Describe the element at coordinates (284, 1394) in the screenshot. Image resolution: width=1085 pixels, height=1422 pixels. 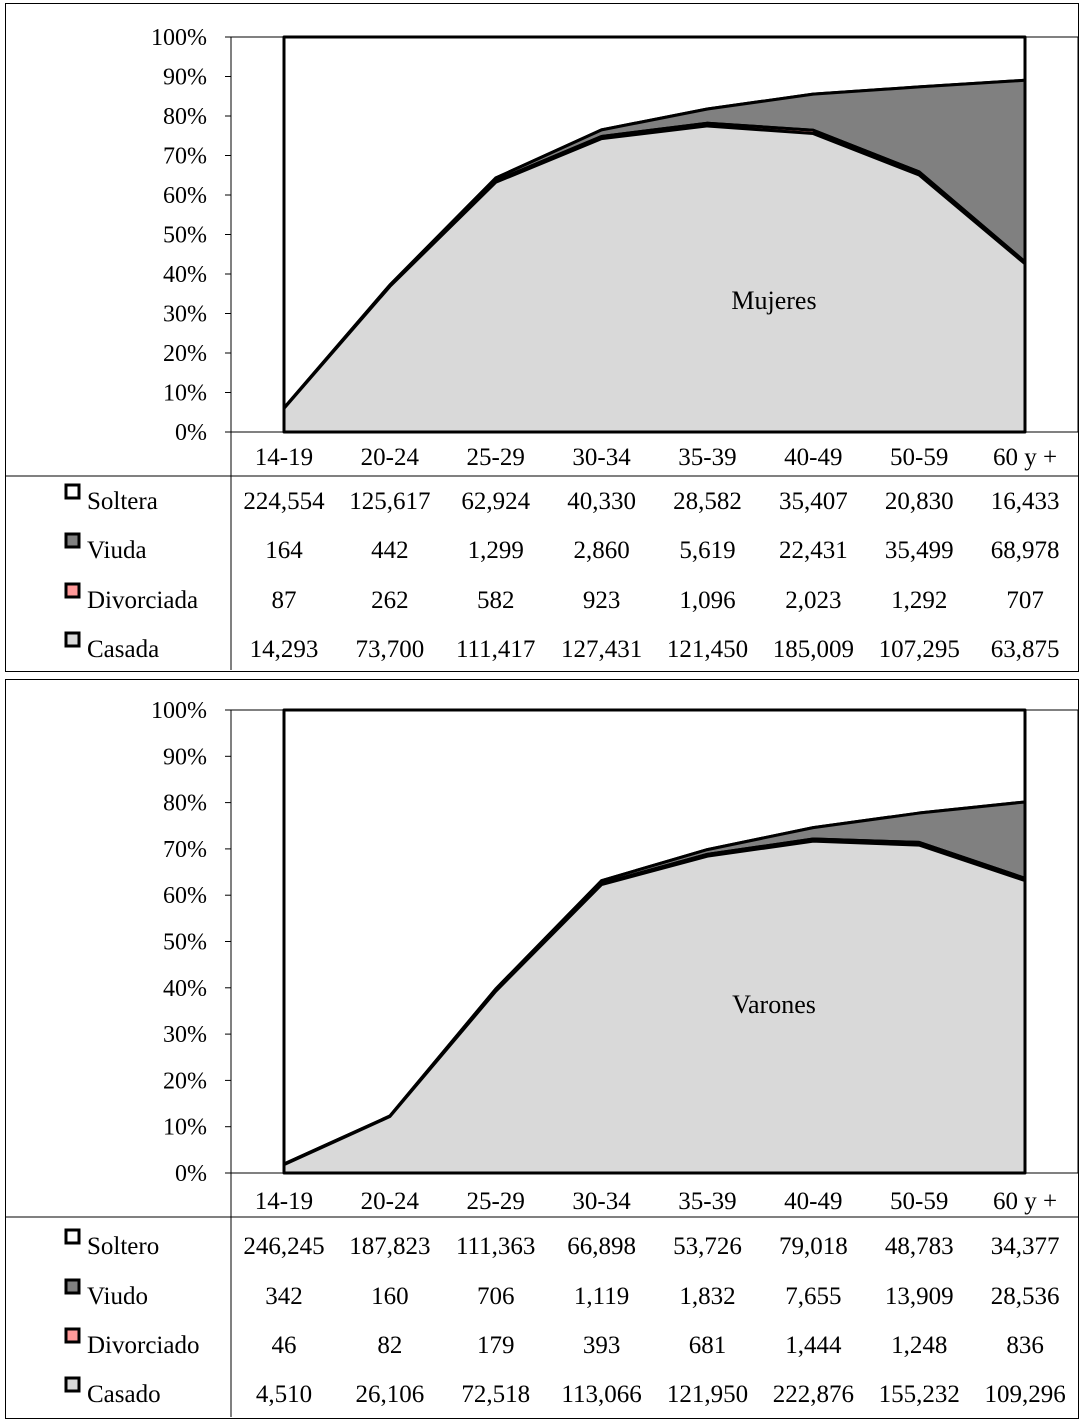
I see `table-cell: 4,510` at that location.